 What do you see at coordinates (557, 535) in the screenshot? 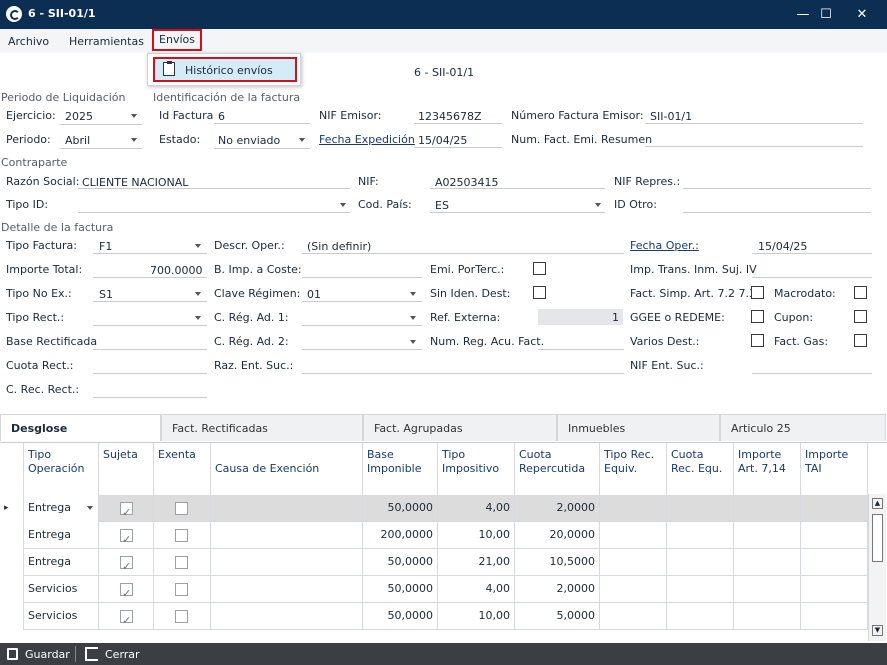
I see `cell-cuota-repercutida: 20,0000` at bounding box center [557, 535].